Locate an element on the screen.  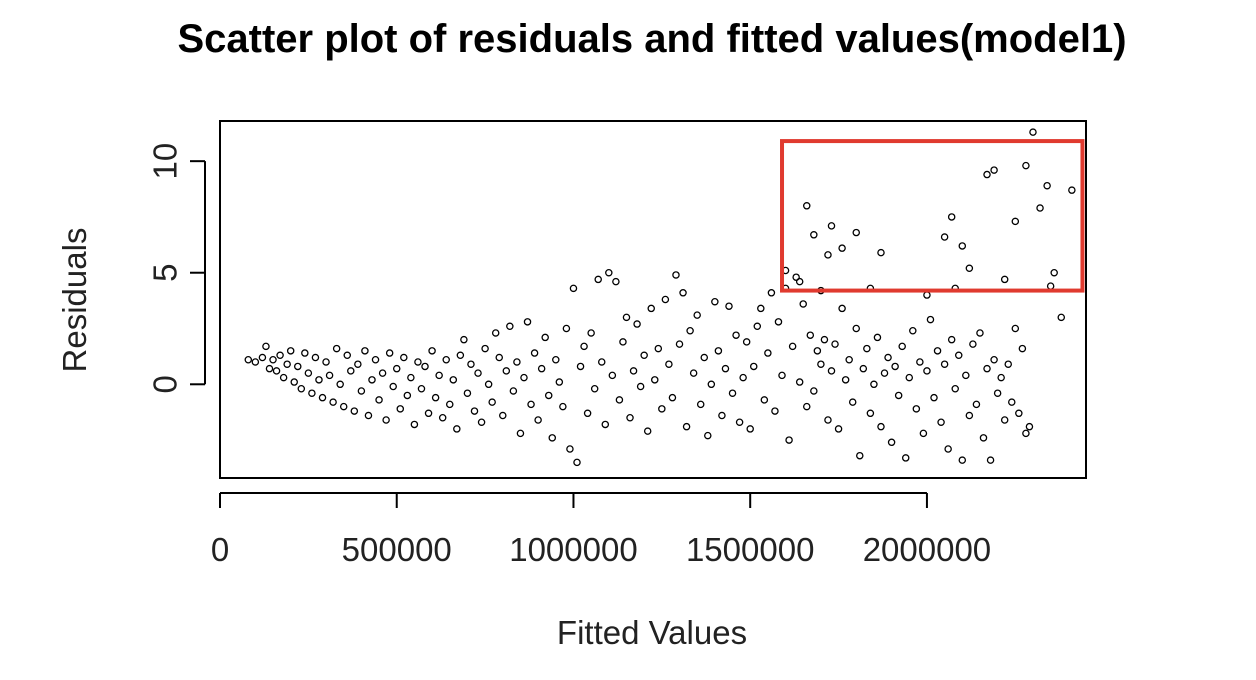
y-tick-label: 5 is located at coordinates (165, 273).